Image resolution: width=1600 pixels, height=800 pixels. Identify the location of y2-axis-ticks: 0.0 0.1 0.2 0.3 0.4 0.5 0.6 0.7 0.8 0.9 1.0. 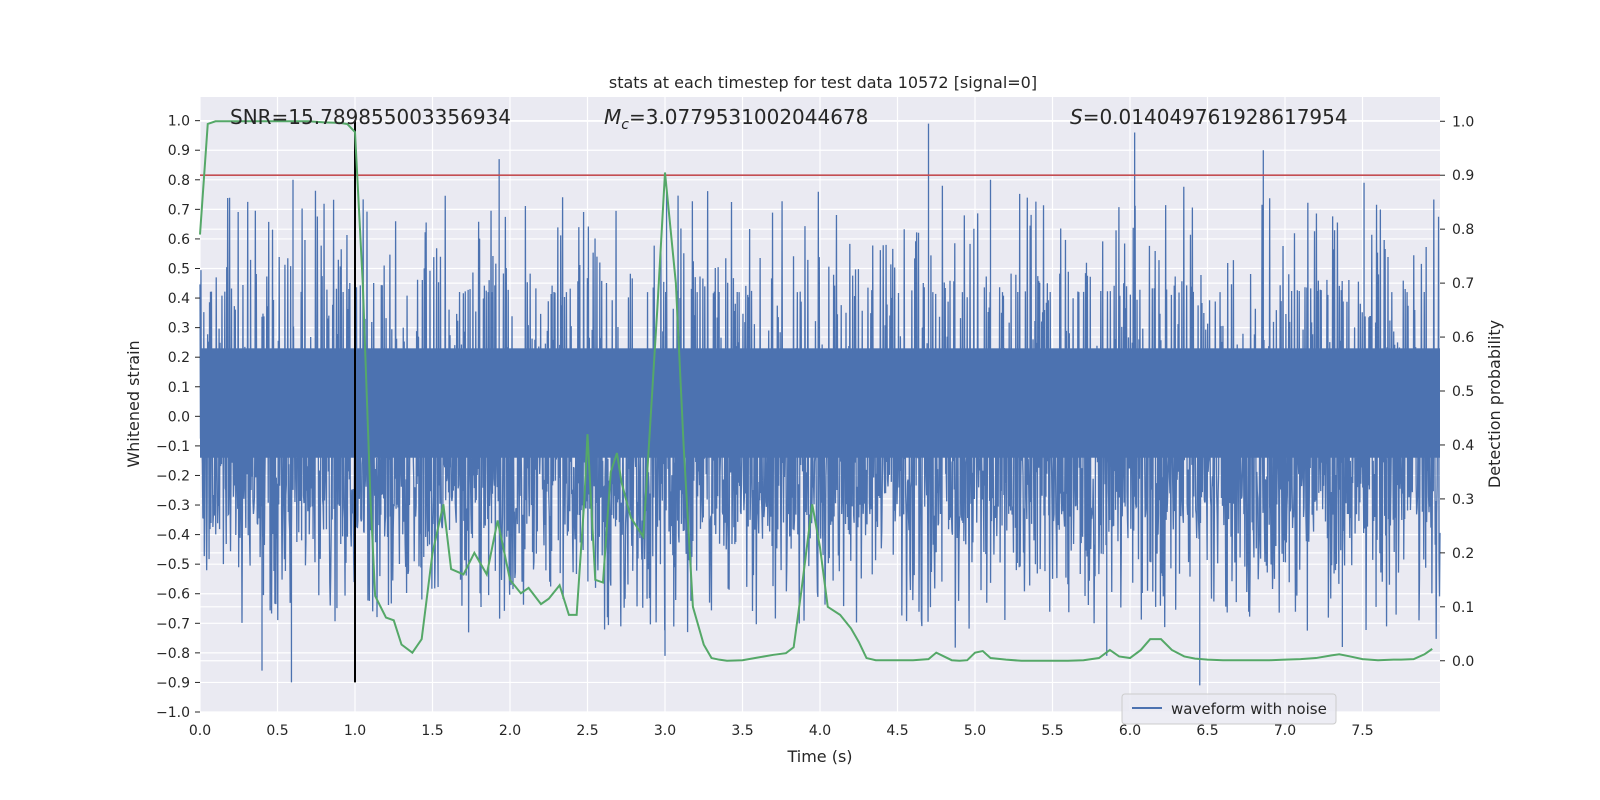
(1457, 392).